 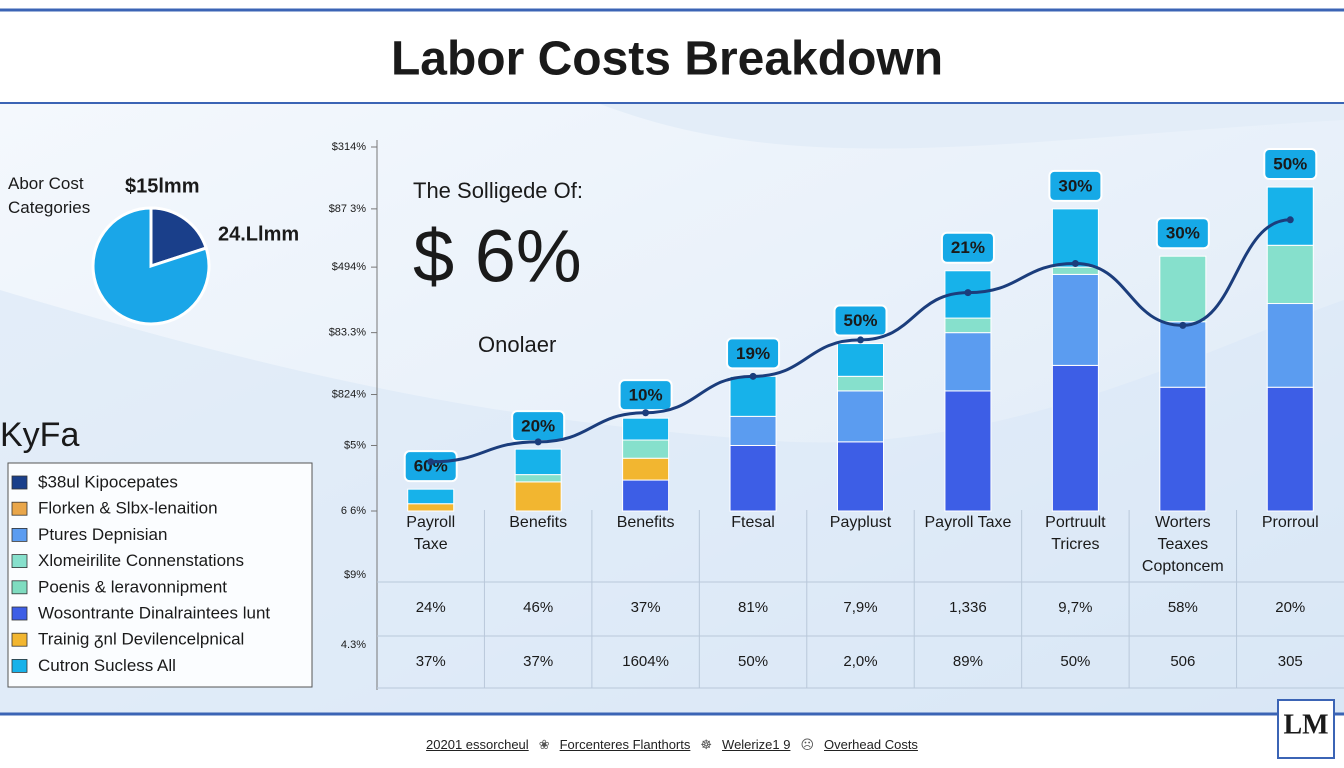 What do you see at coordinates (860, 607) in the screenshot?
I see `table-cell: 7,9%` at bounding box center [860, 607].